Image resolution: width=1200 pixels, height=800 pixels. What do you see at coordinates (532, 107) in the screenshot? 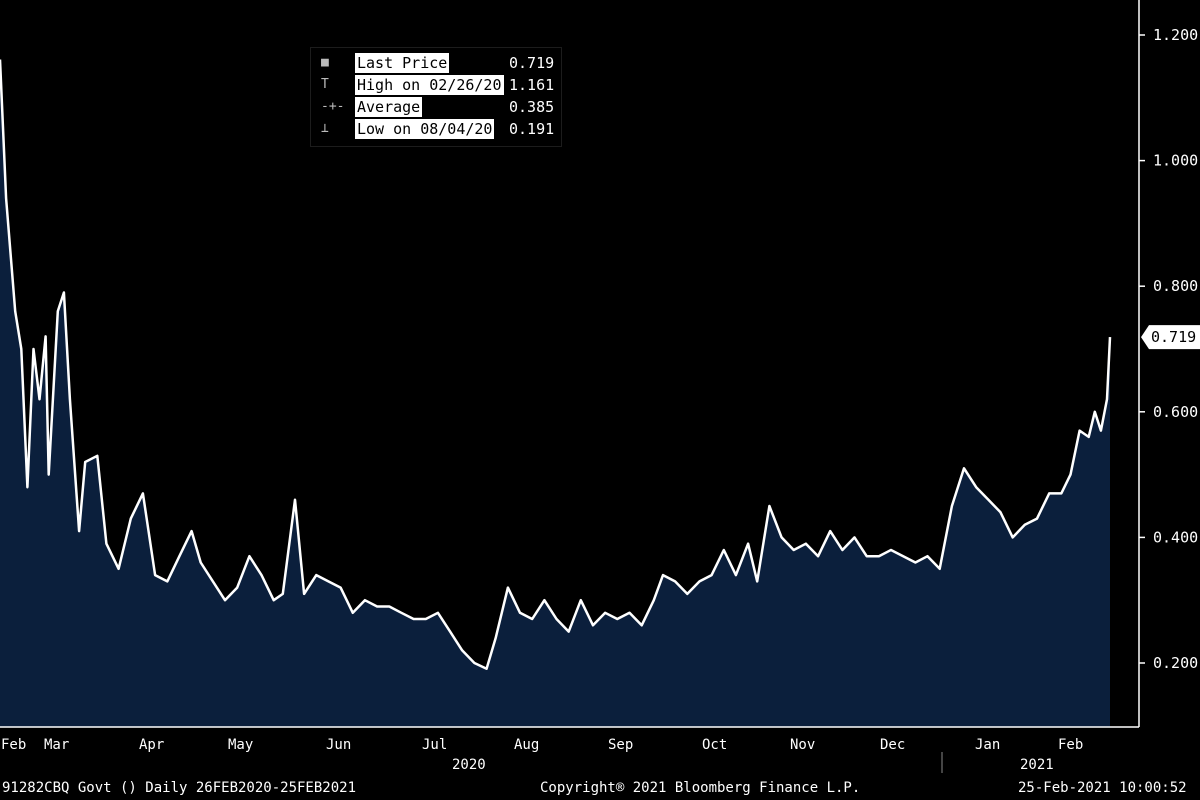
I see `legend-value: 0.385` at bounding box center [532, 107].